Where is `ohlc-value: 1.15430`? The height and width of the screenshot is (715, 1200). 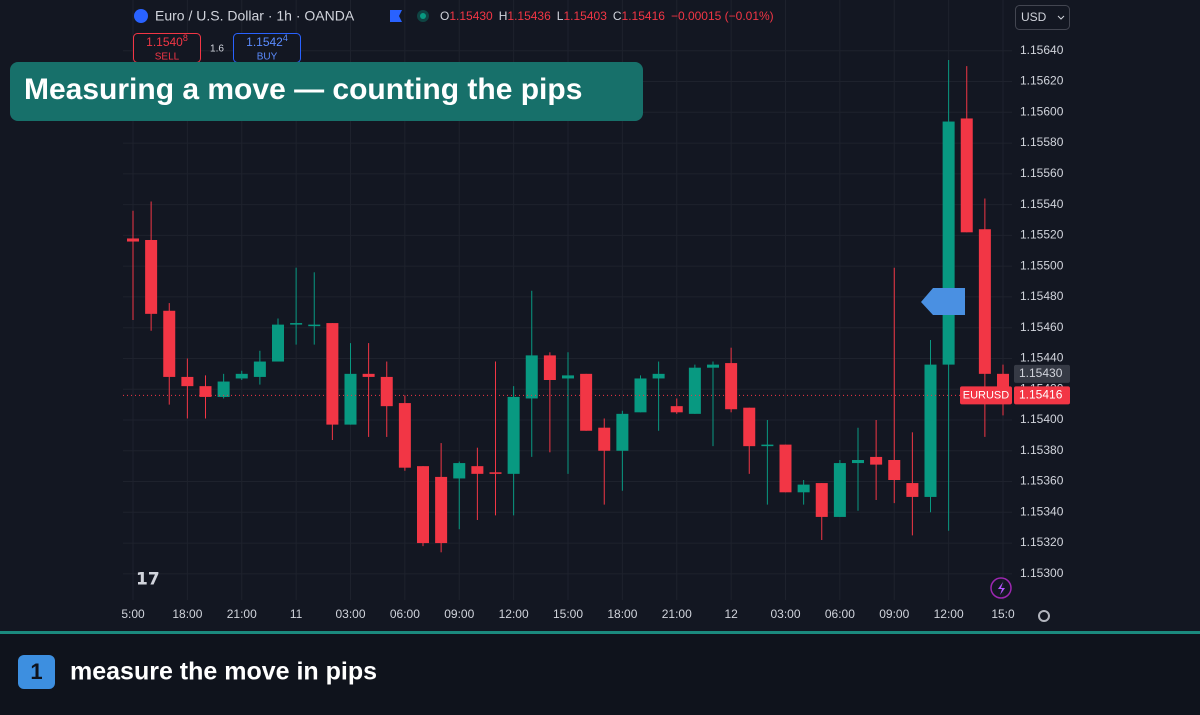 ohlc-value: 1.15430 is located at coordinates (471, 16).